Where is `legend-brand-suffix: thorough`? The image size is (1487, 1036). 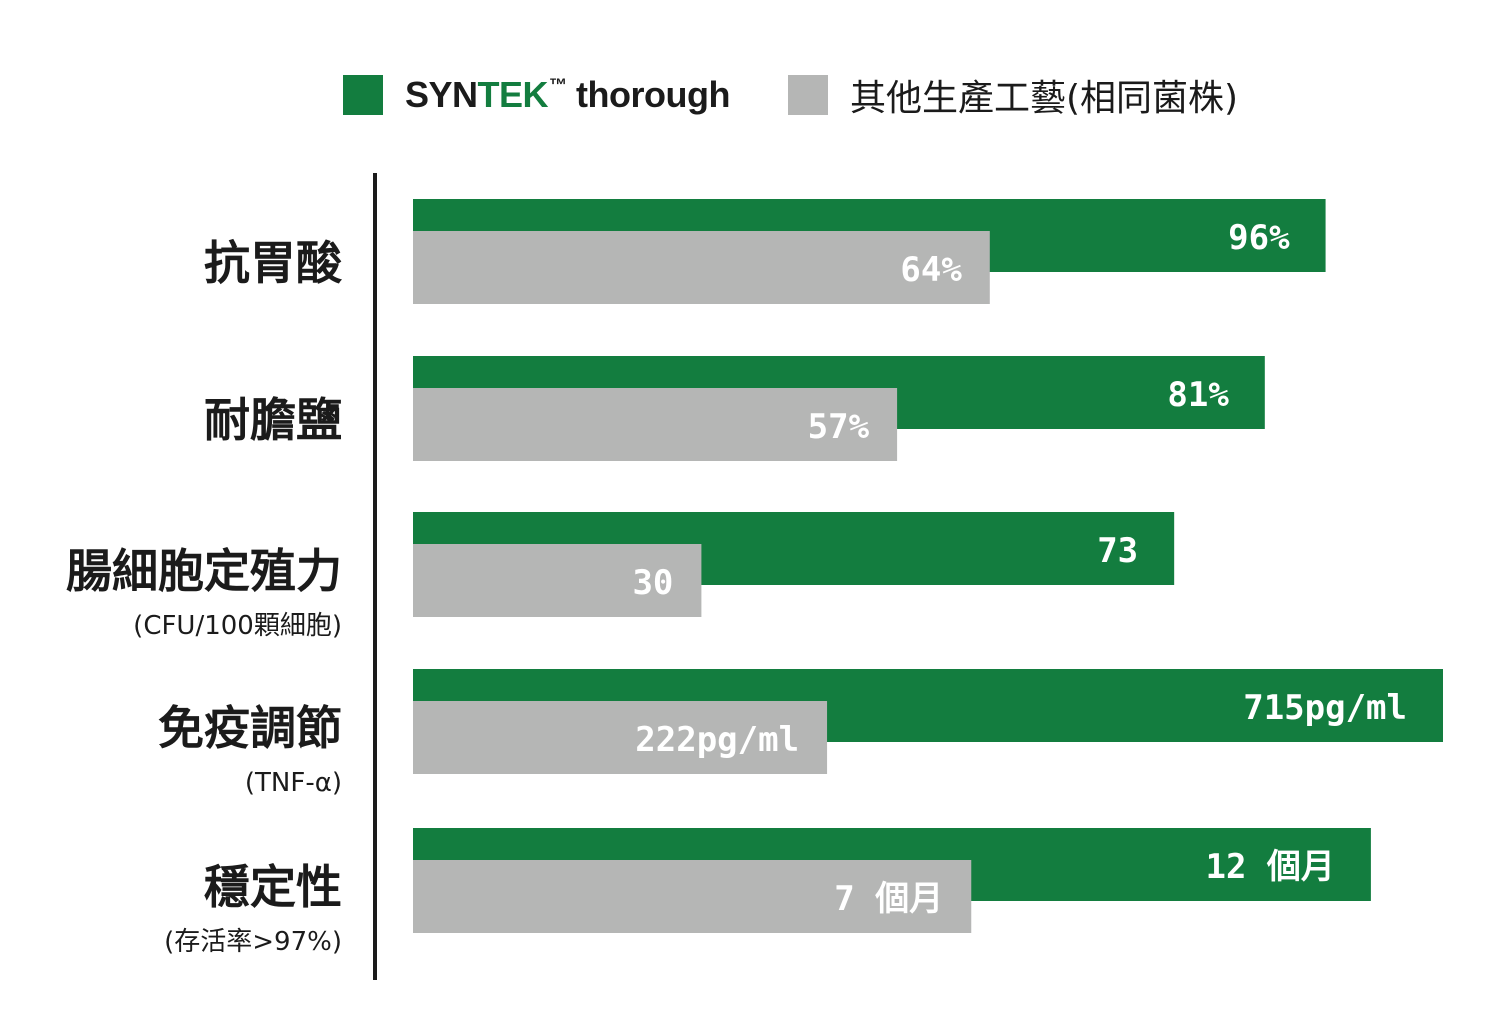 legend-brand-suffix: thorough is located at coordinates (648, 94).